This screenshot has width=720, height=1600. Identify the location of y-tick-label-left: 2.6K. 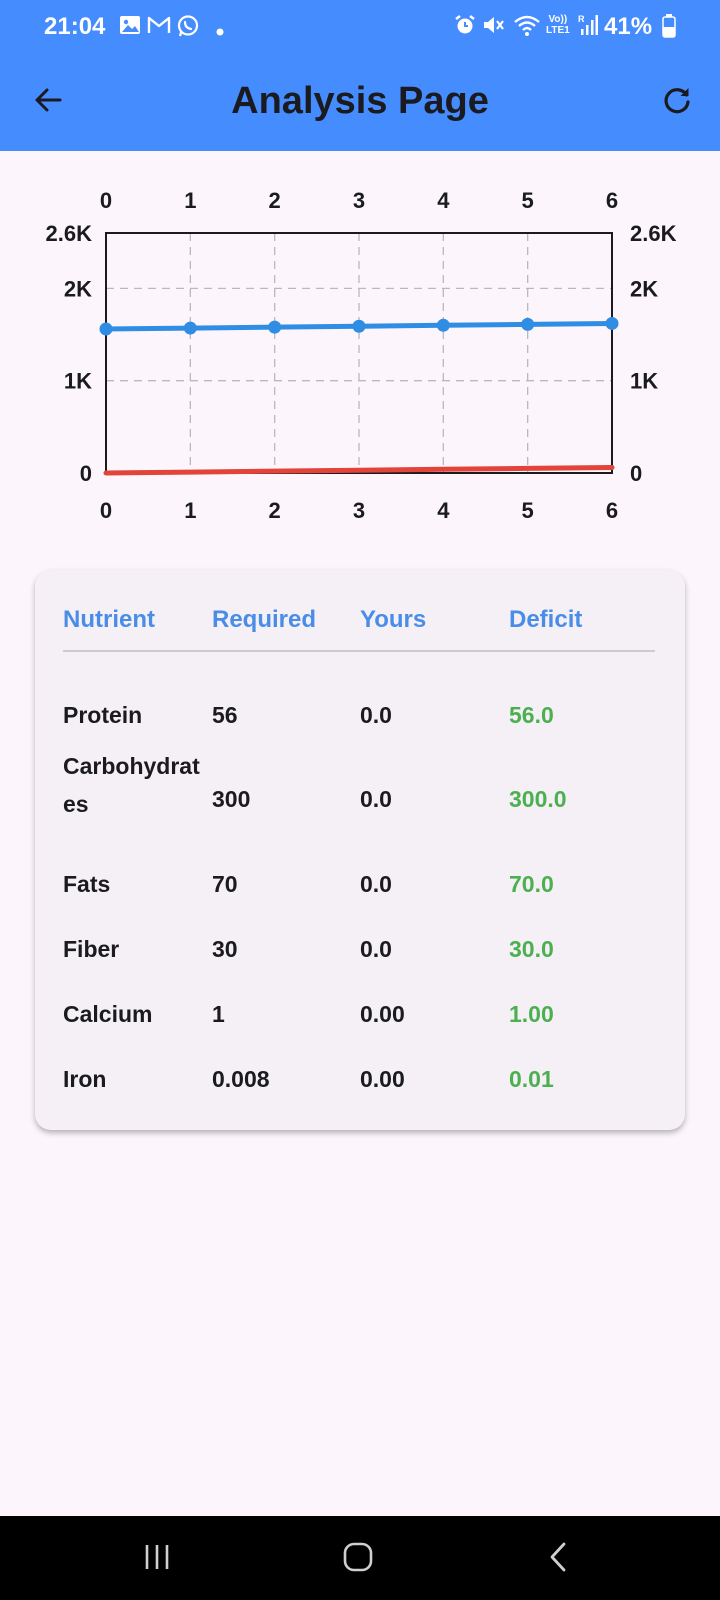
(69, 233).